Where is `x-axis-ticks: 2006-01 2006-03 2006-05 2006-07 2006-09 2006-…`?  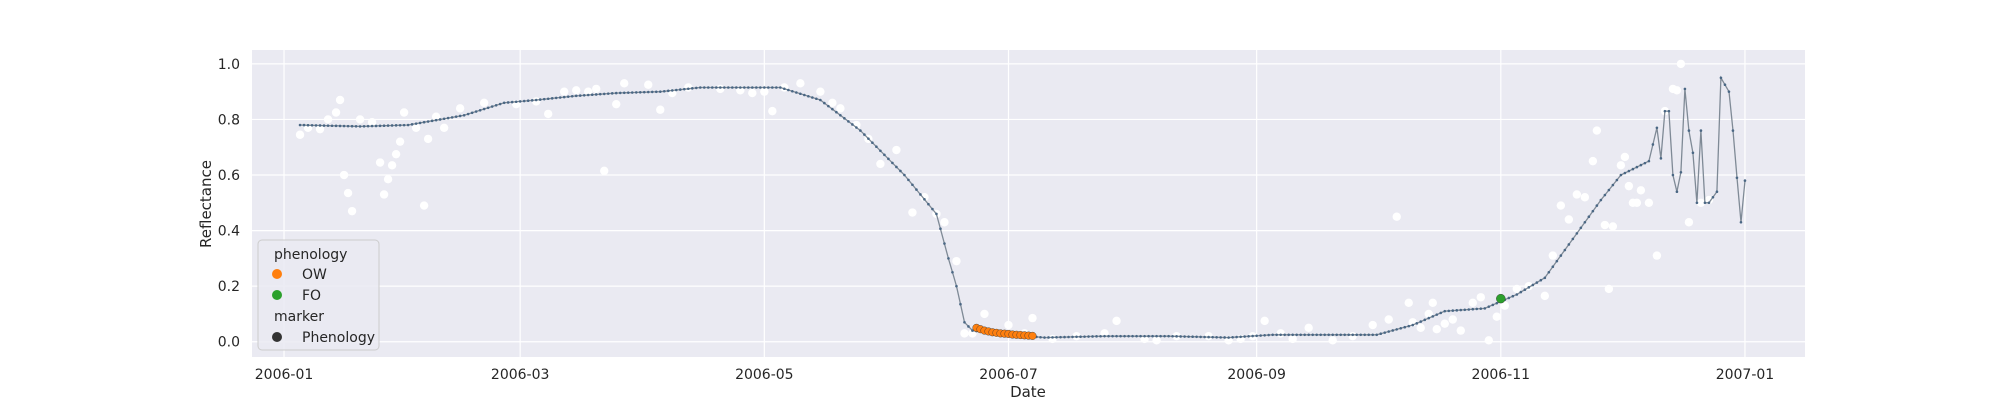 x-axis-ticks: 2006-01 2006-03 2006-05 2006-07 2006-09 2006-… is located at coordinates (1014, 375).